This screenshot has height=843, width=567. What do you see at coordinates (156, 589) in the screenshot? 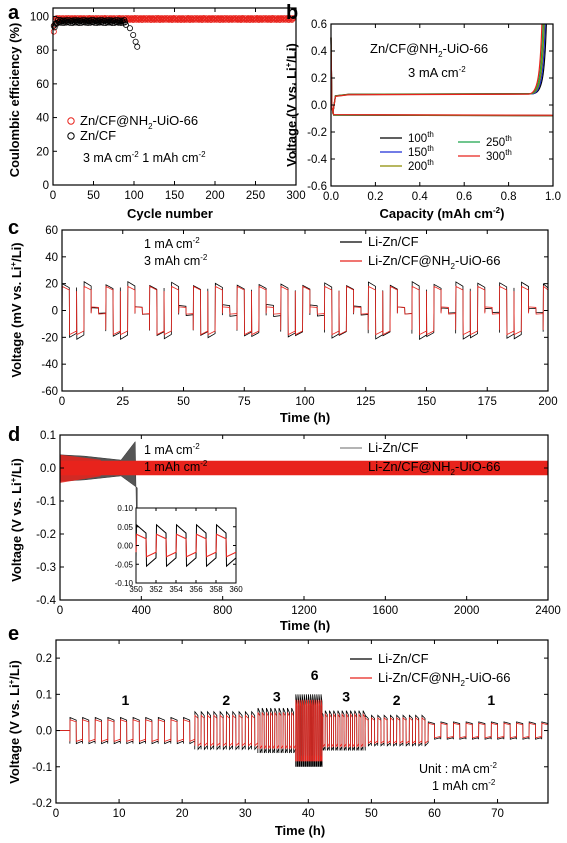
I see `x-tick-label: 352` at bounding box center [156, 589].